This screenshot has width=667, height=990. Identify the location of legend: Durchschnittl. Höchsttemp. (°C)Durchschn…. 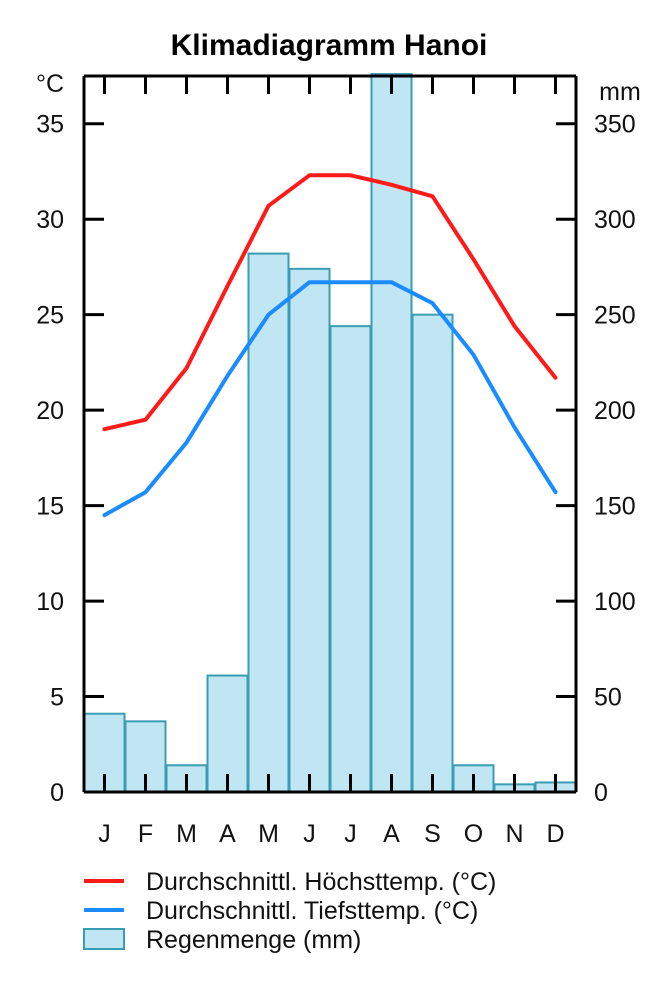
(289, 911).